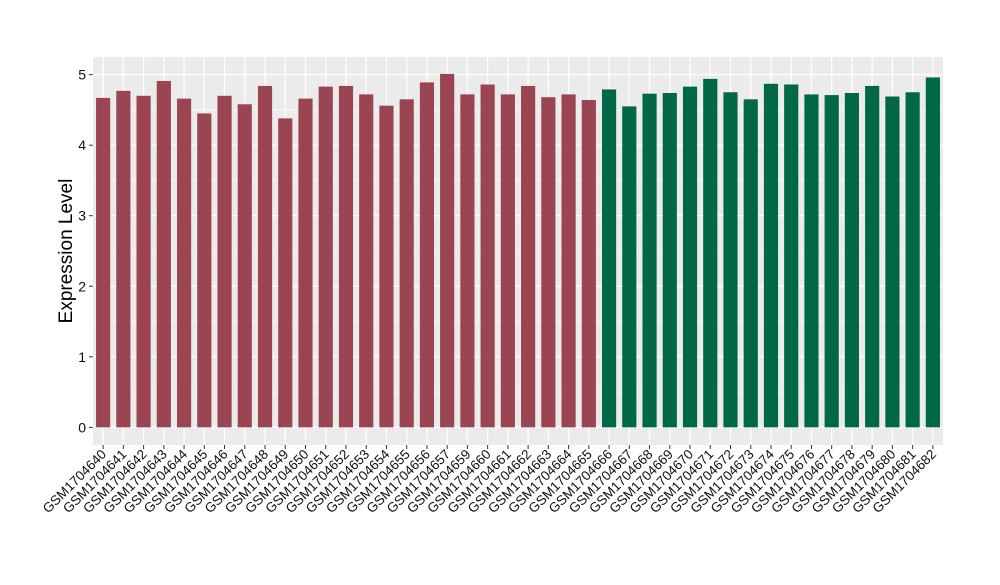 This screenshot has width=1000, height=585. Describe the element at coordinates (85, 251) in the screenshot. I see `y-axis: 0 1 2 3 4 5` at that location.